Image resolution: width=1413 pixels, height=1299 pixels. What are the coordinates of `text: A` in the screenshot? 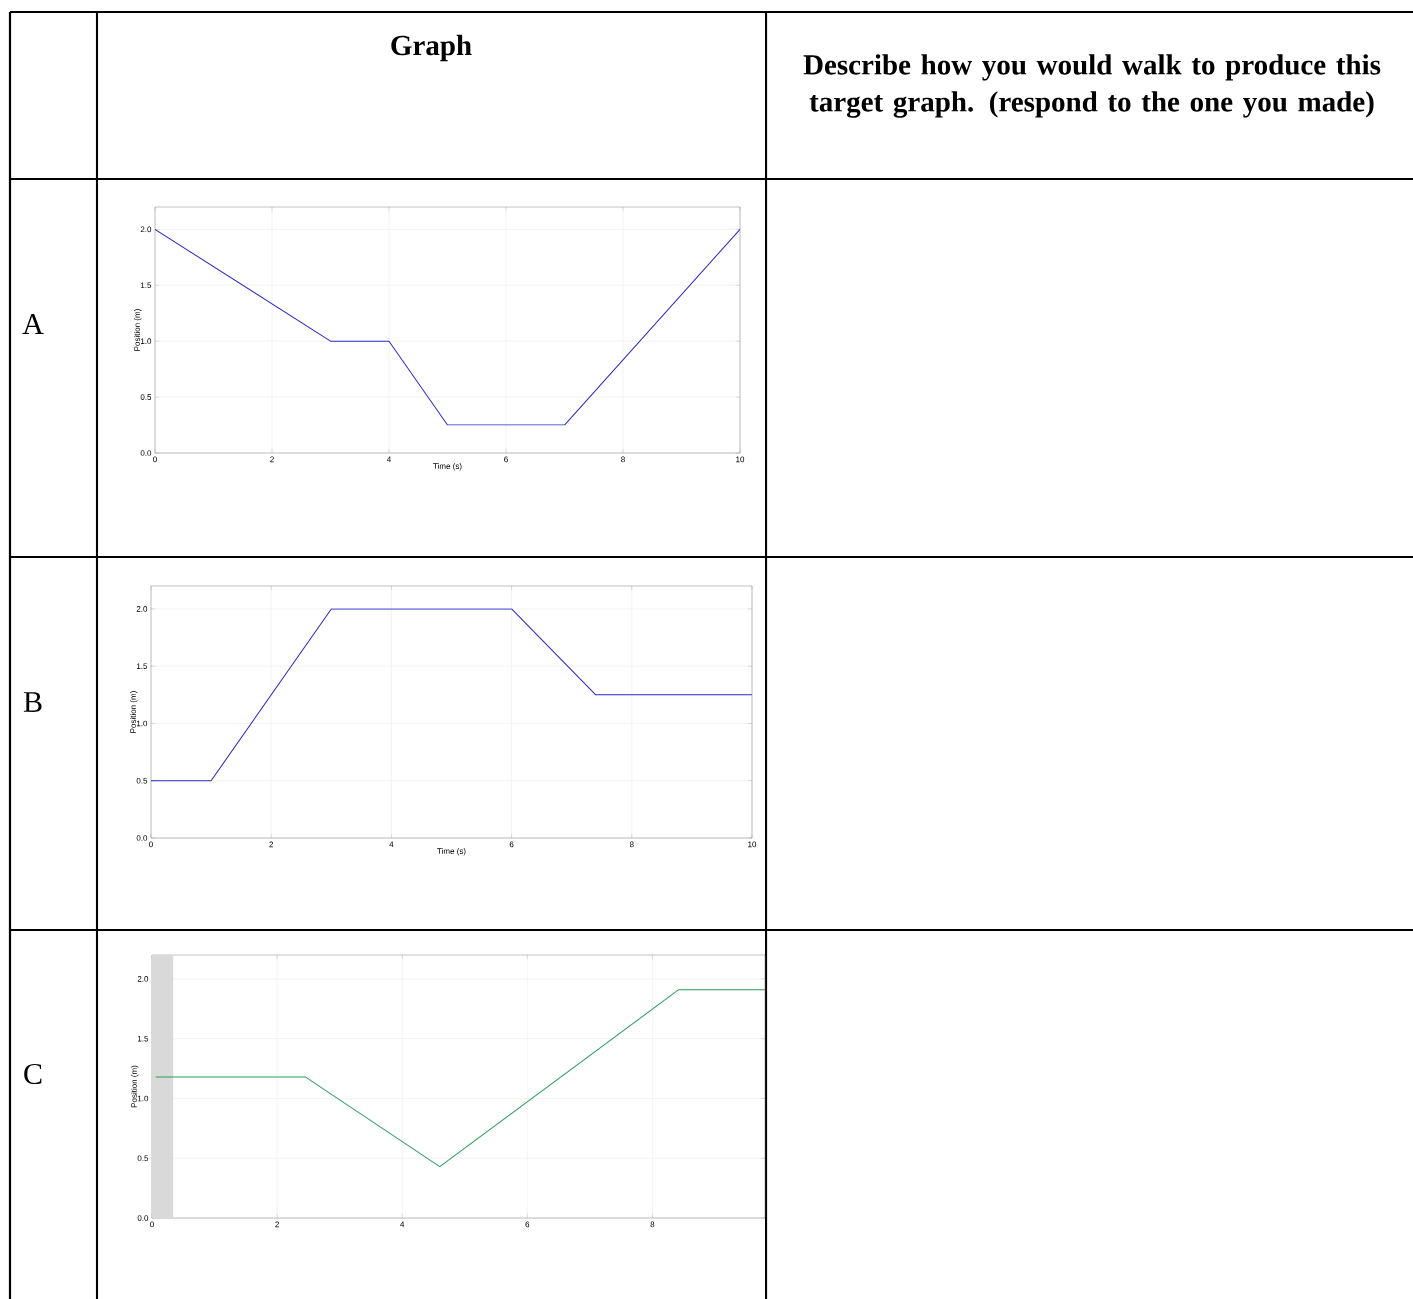 It's located at (33, 324).